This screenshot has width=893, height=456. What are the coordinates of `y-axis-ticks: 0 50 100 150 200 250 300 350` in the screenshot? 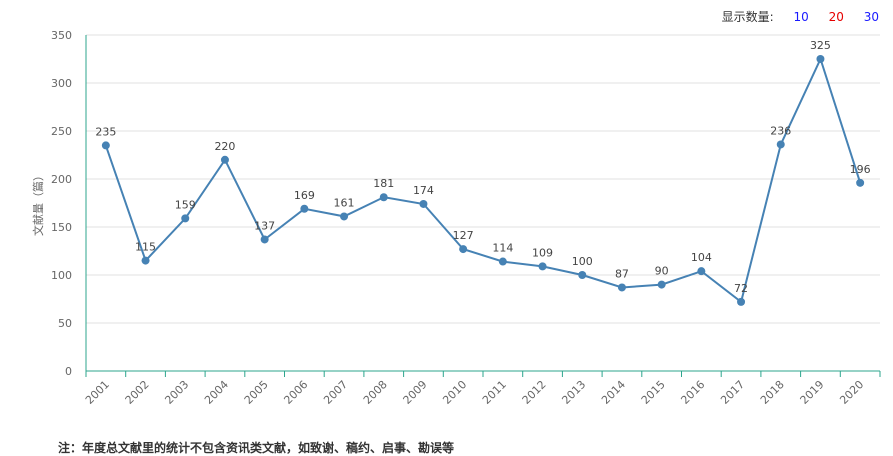 It's located at (61, 203).